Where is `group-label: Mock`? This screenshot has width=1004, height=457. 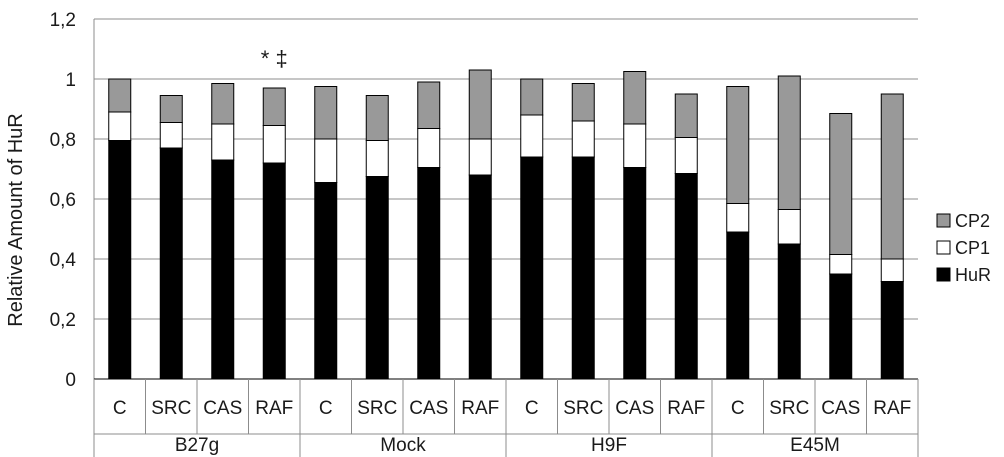 group-label: Mock is located at coordinates (403, 445).